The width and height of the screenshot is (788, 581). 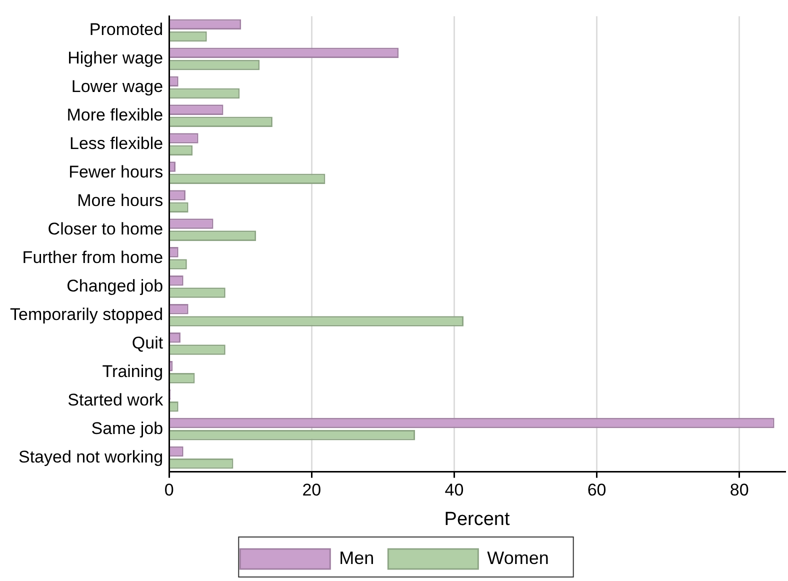 I want to click on y-tick-label: Quit, so click(x=148, y=342).